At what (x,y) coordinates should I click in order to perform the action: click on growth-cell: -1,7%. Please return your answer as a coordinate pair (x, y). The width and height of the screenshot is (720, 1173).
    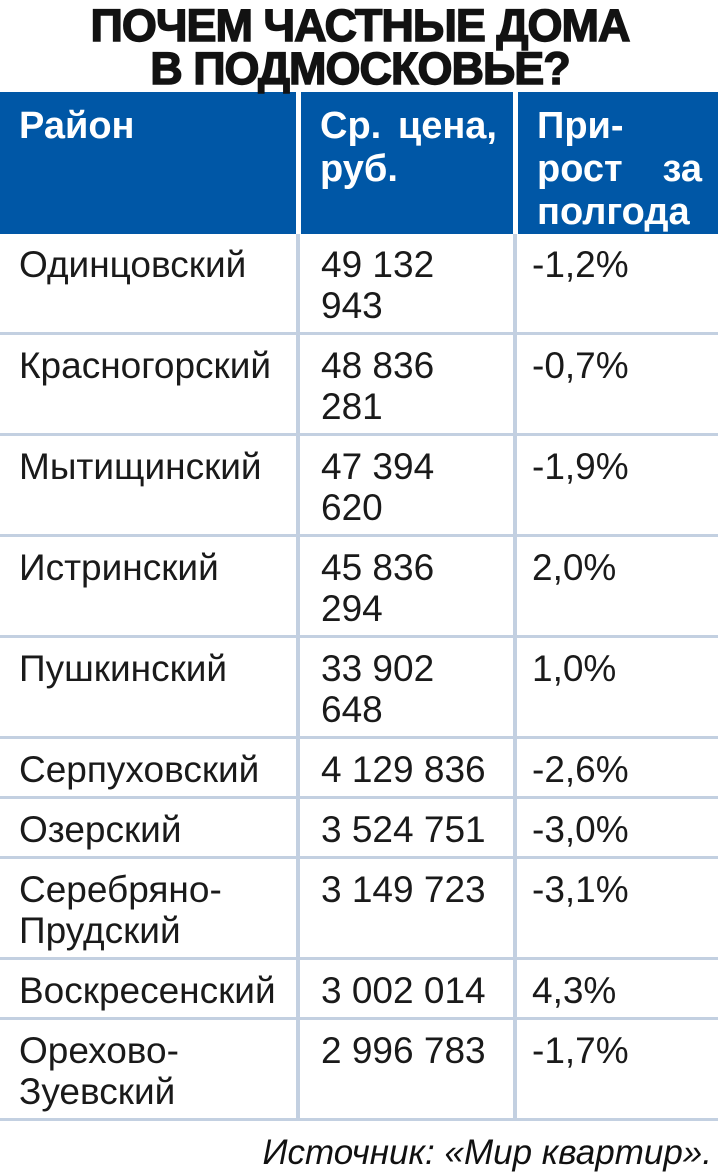
    Looking at the image, I should click on (615, 1070).